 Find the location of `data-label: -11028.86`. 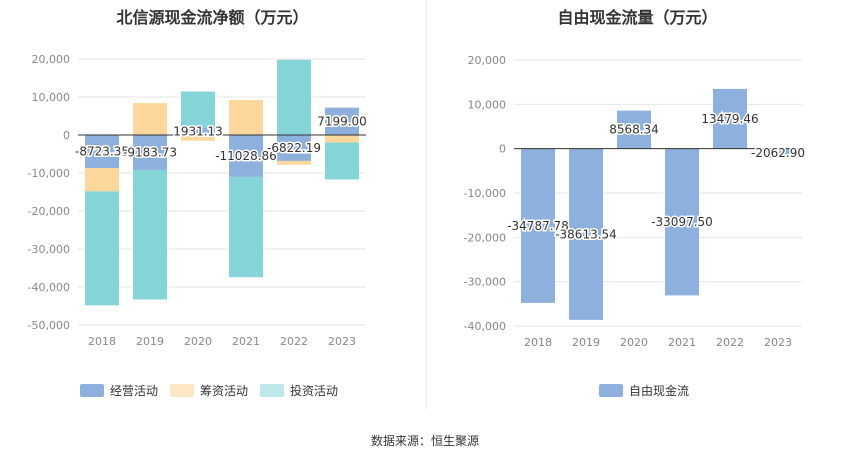

data-label: -11028.86 is located at coordinates (246, 156).